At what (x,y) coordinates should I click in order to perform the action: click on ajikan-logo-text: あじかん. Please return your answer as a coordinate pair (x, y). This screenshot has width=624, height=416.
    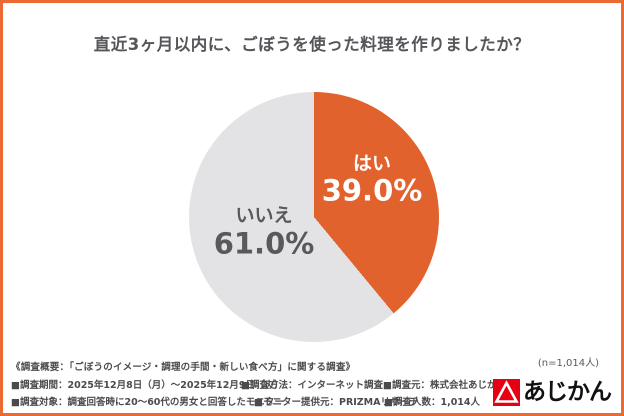
    Looking at the image, I should click on (567, 392).